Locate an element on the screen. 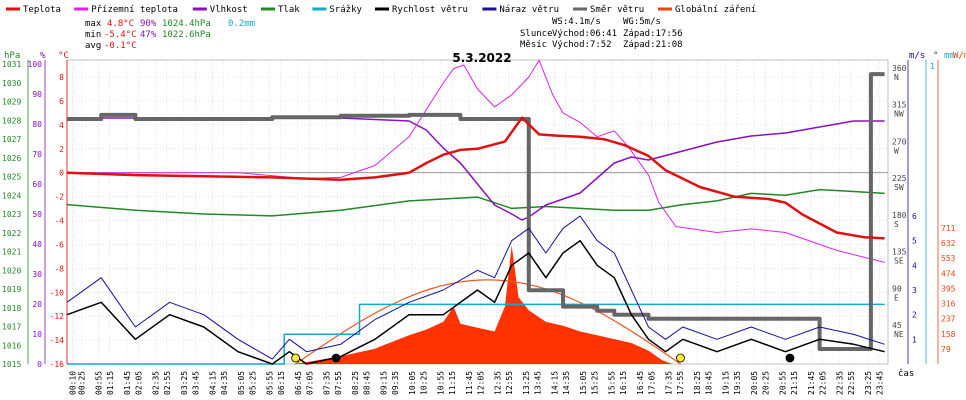 The width and height of the screenshot is (966, 400). x-tick-label: 12:05 is located at coordinates (480, 383).